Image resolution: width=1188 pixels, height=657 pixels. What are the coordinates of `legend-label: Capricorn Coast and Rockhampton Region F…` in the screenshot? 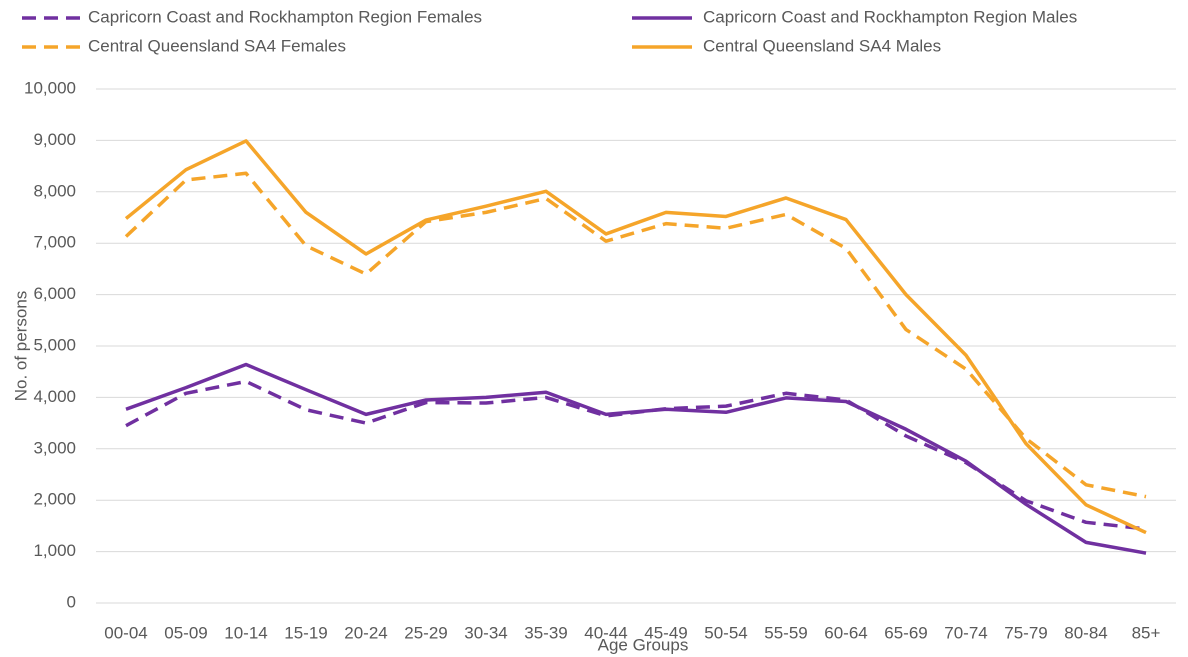 It's located at (285, 16).